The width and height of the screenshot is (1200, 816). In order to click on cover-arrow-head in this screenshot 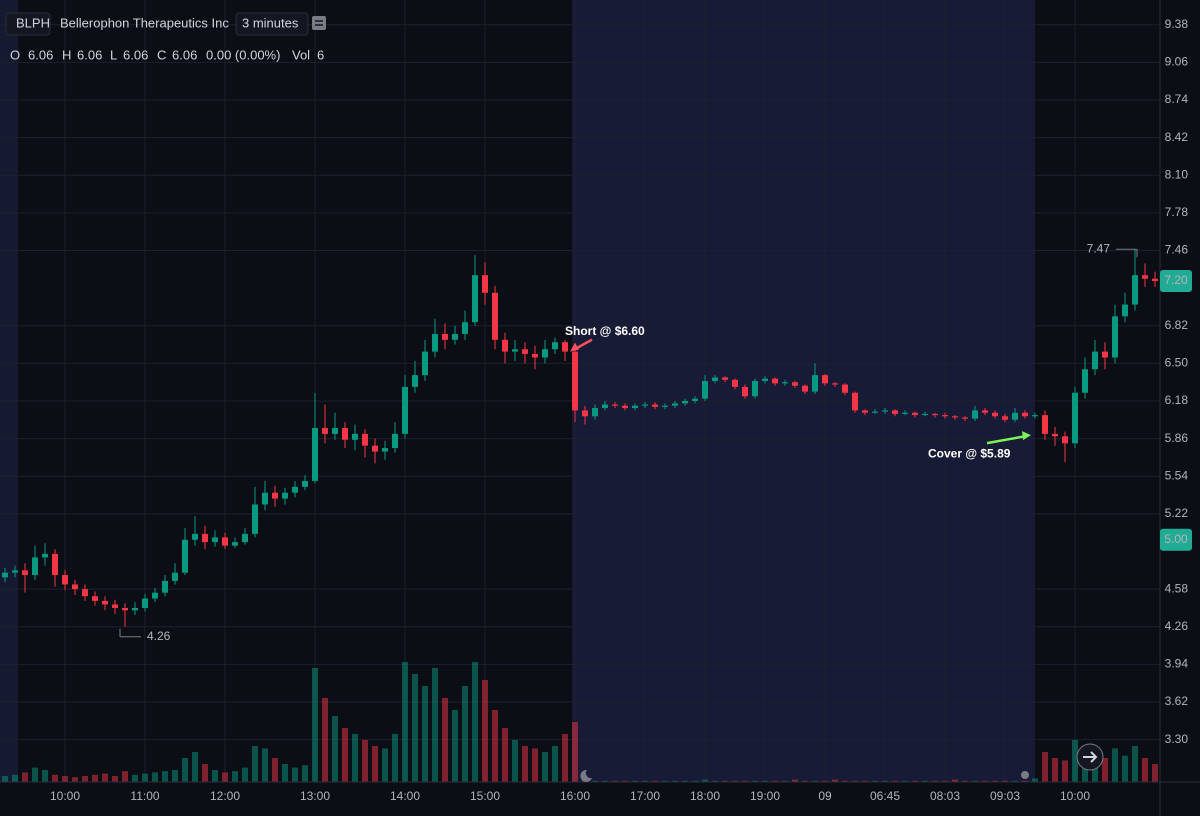, I will do `click(1026, 436)`.